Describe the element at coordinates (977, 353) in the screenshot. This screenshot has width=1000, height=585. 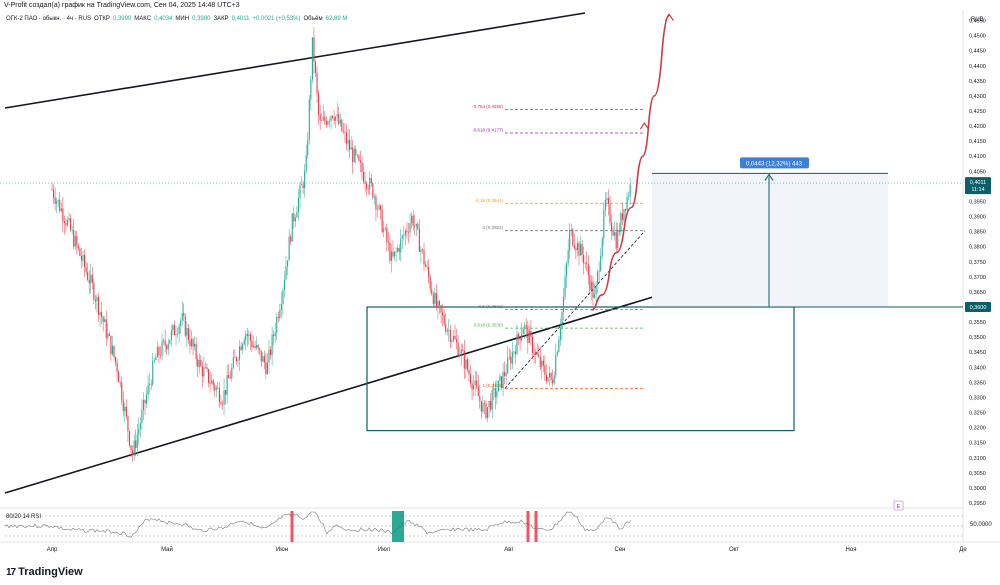
I see `price-tick-label: 0,3450` at that location.